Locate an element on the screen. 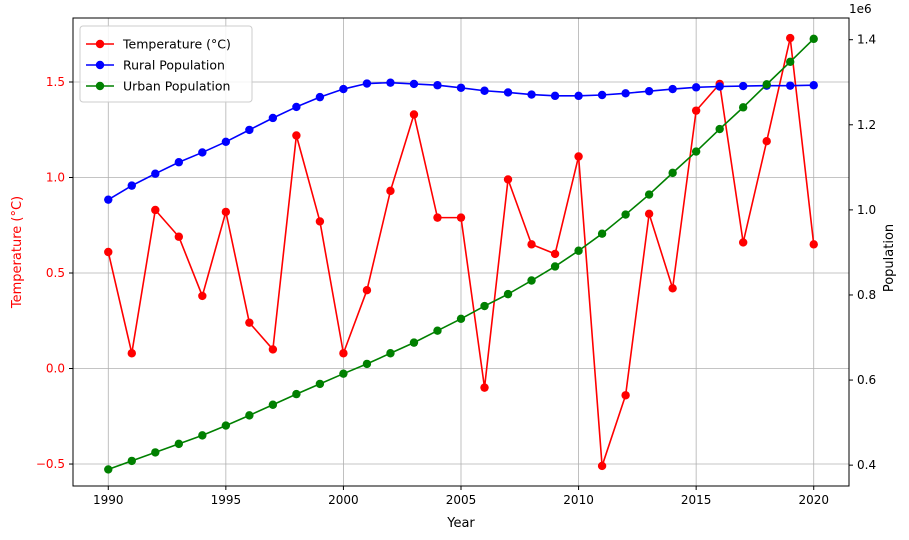  right-y-axis-title: Population is located at coordinates (889, 258).